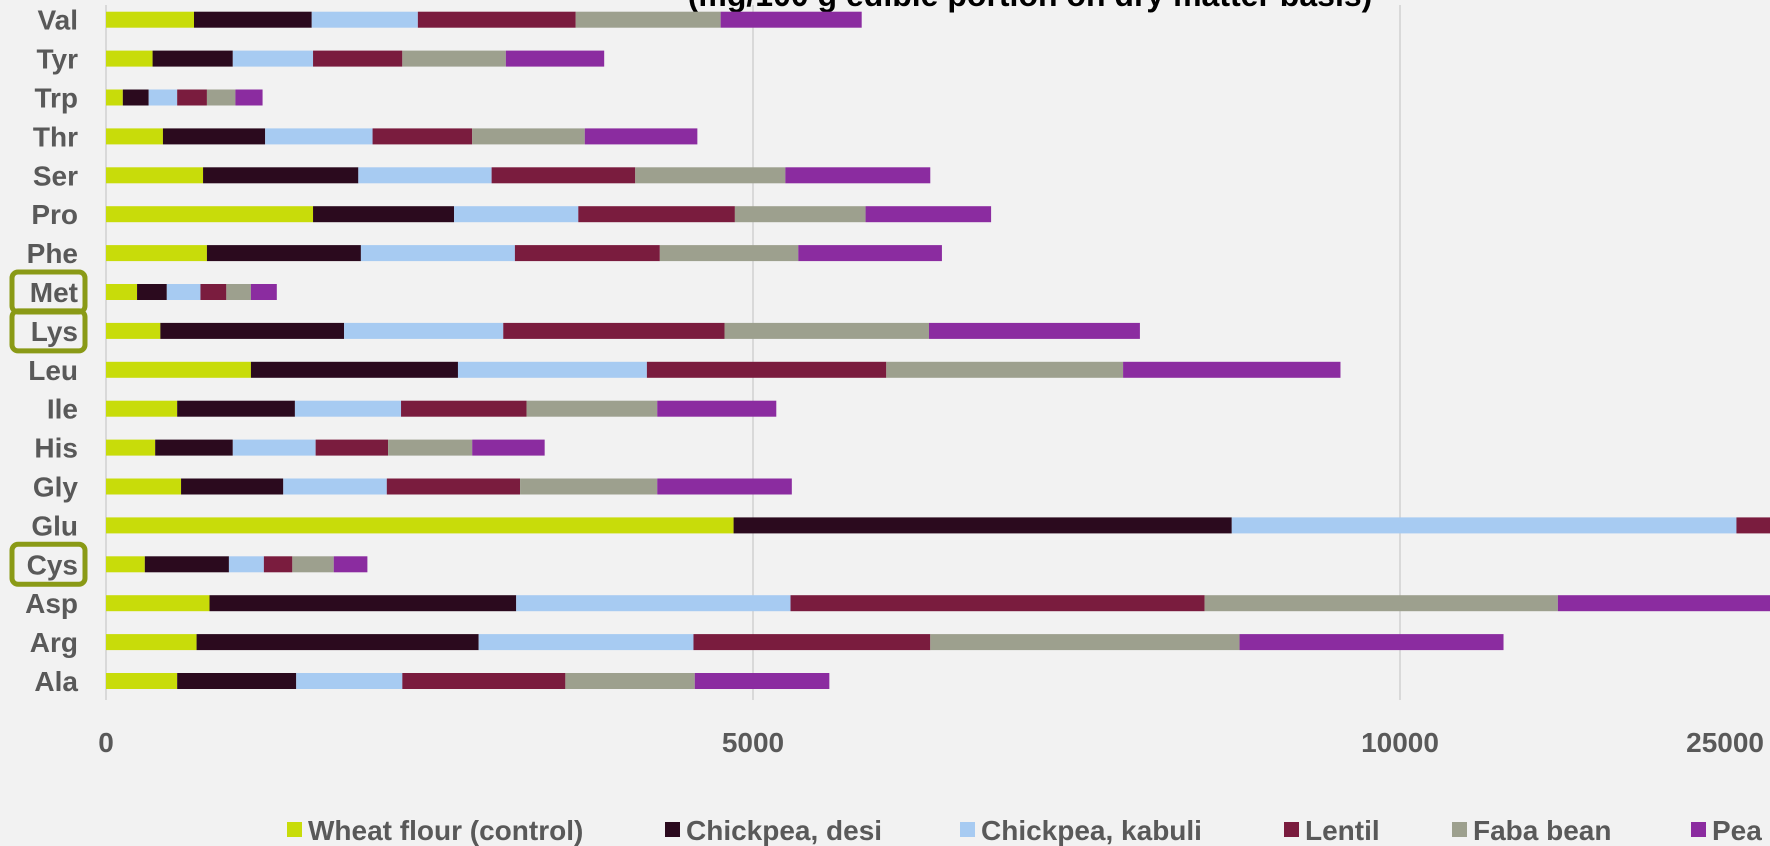 The width and height of the screenshot is (1770, 846). Describe the element at coordinates (213, 292) in the screenshot. I see `bar-met-lentil` at that location.